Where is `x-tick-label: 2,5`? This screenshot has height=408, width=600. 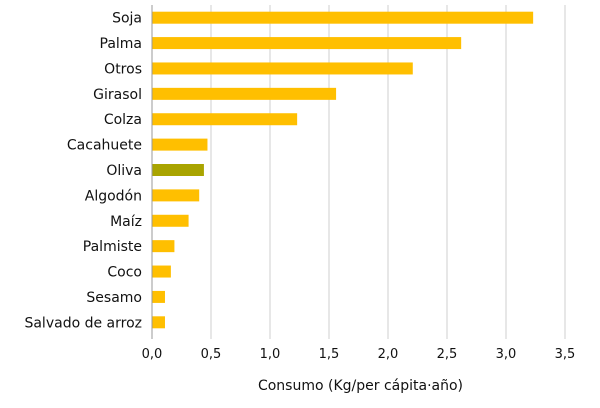 x-tick-label: 2,5 is located at coordinates (447, 354).